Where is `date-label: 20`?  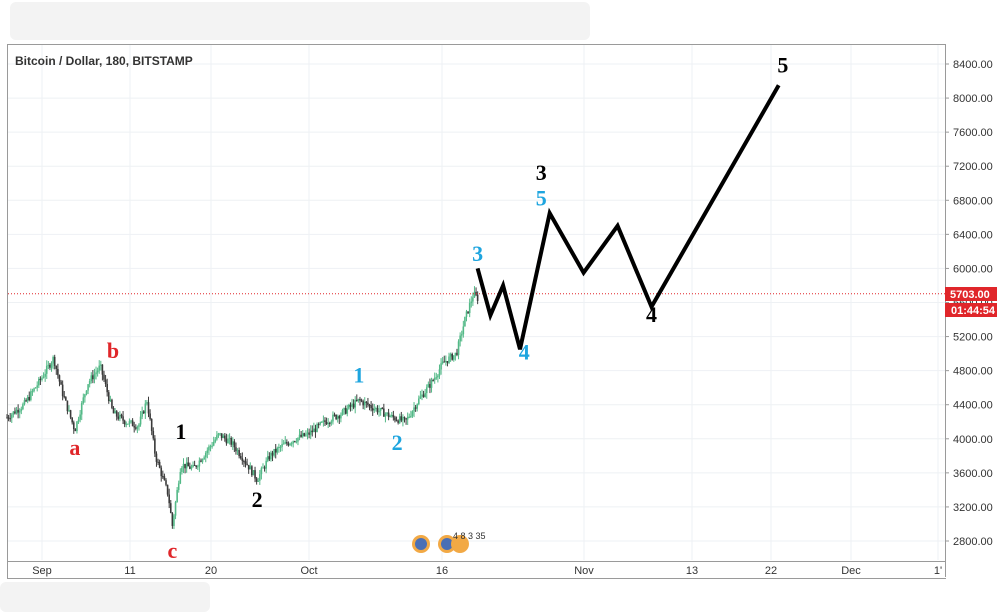
date-label: 20 is located at coordinates (211, 571).